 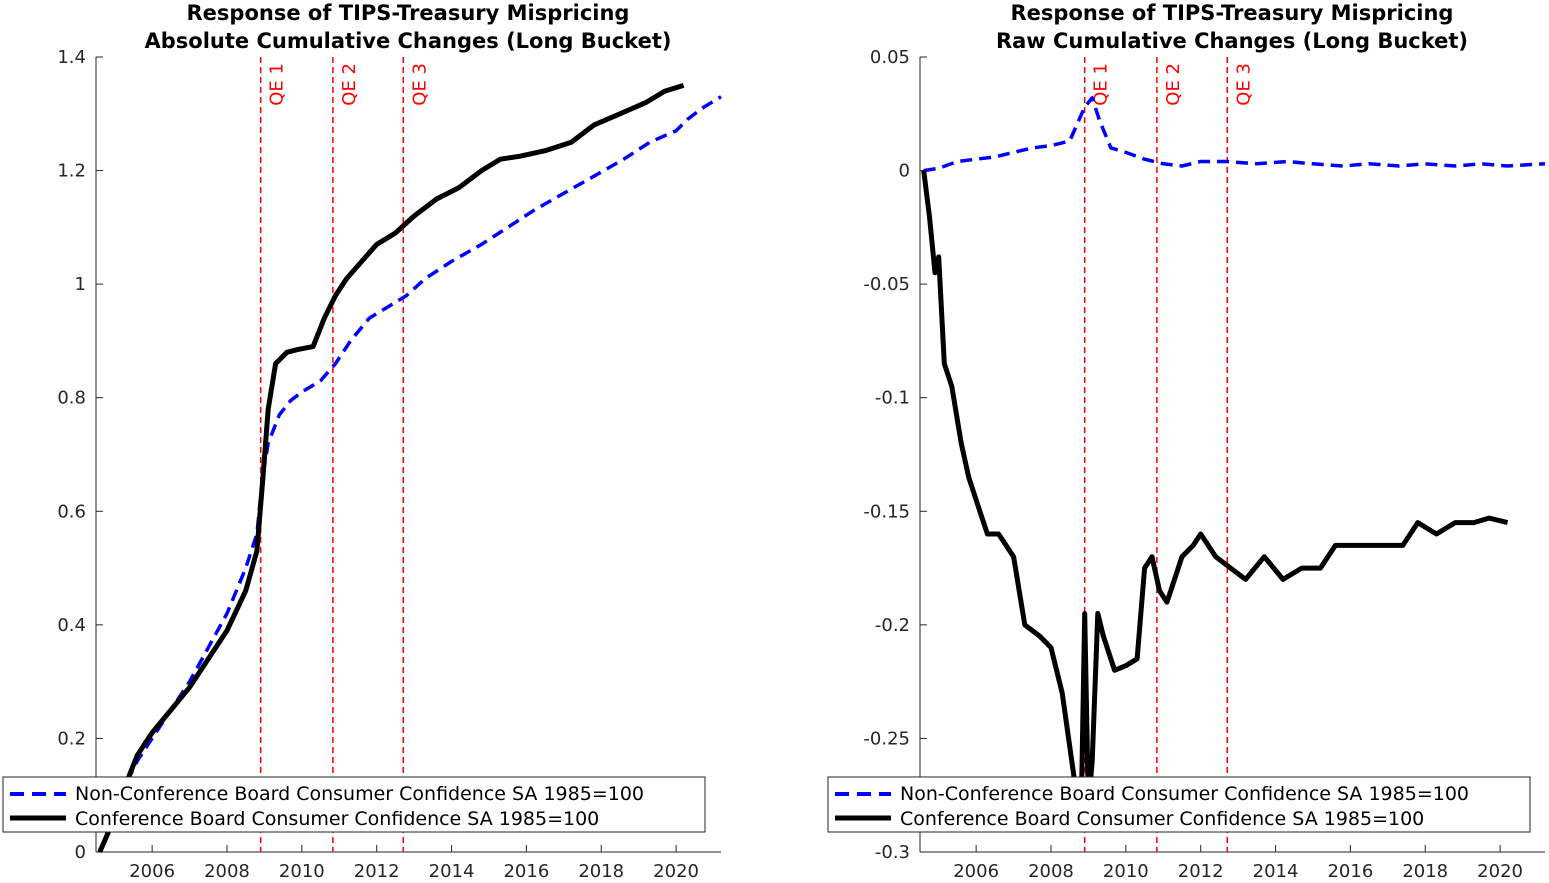 I want to click on y-tick-label: 0.4, so click(x=71, y=625).